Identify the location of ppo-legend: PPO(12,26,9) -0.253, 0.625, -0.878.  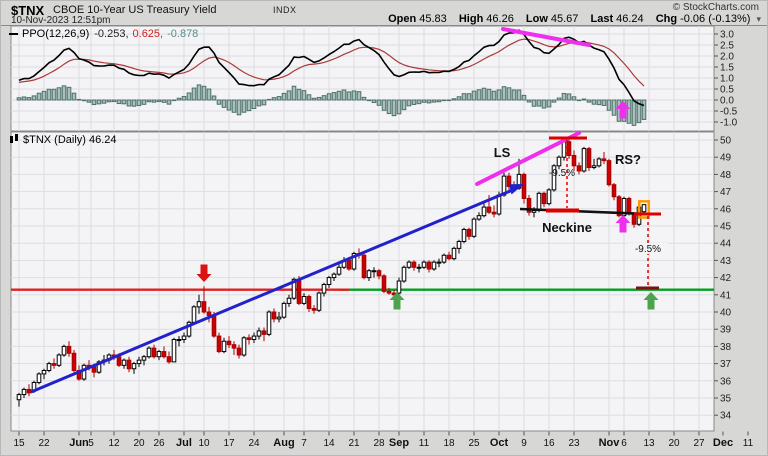
(103, 34).